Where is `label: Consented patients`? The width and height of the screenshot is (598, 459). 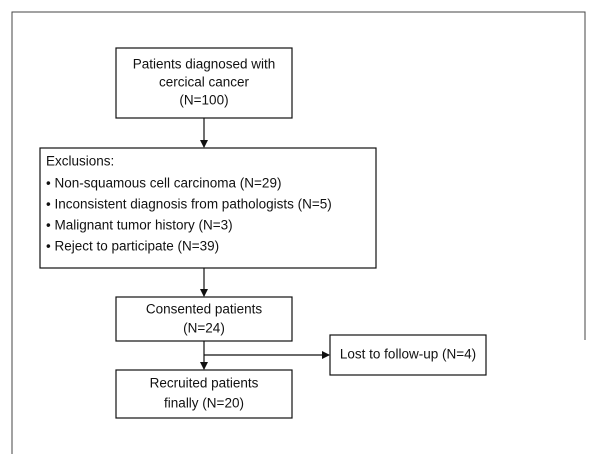
label: Consented patients is located at coordinates (204, 309).